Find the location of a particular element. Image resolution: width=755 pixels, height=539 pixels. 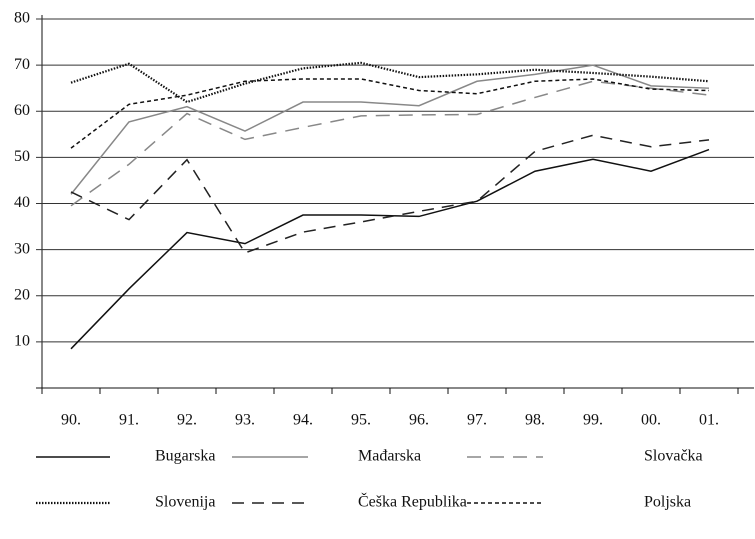

legend-label: Bugarska is located at coordinates (185, 456).